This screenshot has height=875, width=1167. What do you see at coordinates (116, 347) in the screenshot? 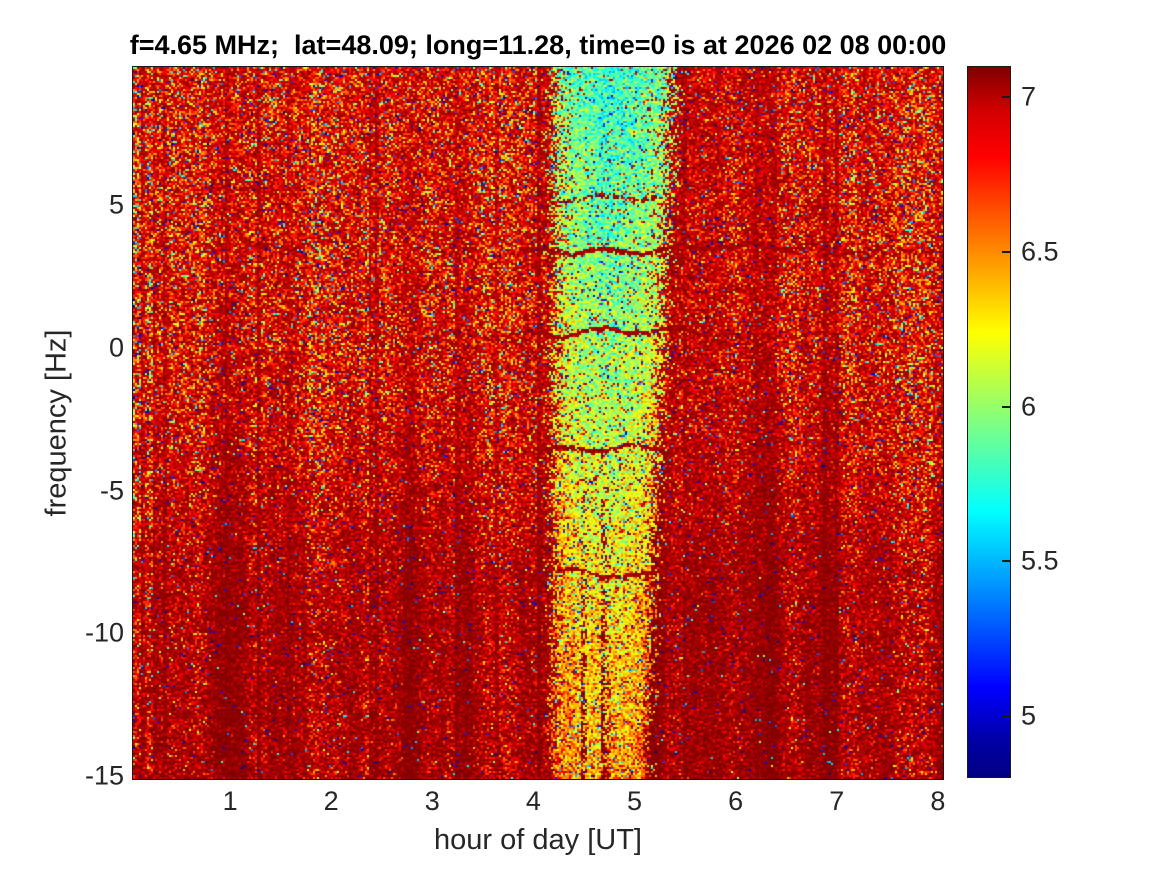
I see `y-tick-label: 0` at bounding box center [116, 347].